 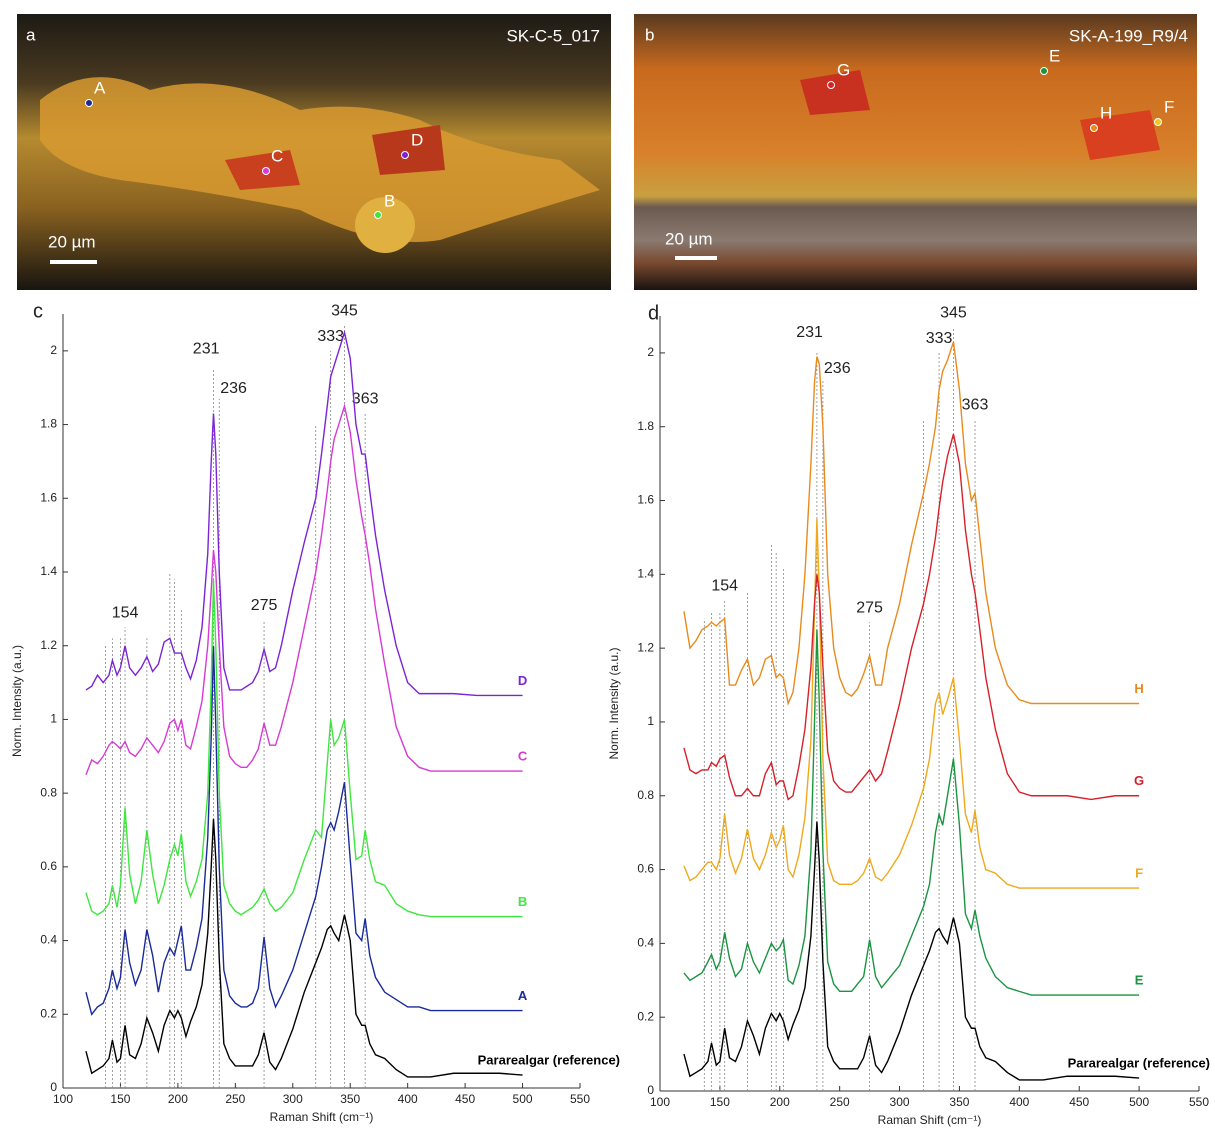 I want to click on x-tick-label: 100, so click(x=660, y=1102).